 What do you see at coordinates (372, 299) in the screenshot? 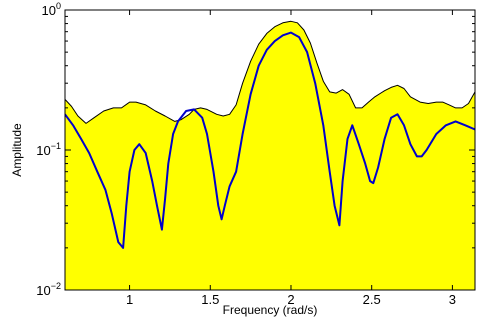
I see `x-tick-label: 2.5` at bounding box center [372, 299].